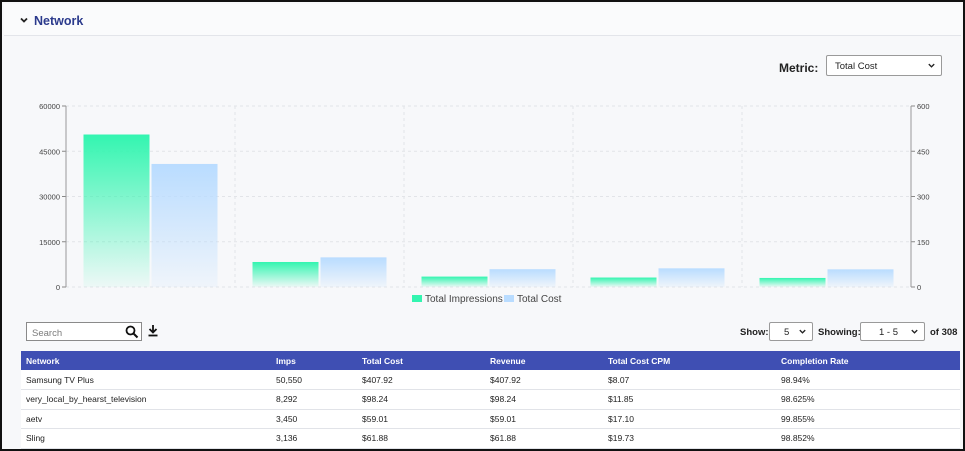 Image resolution: width=965 pixels, height=451 pixels. I want to click on legend-swatch-cost, so click(509, 298).